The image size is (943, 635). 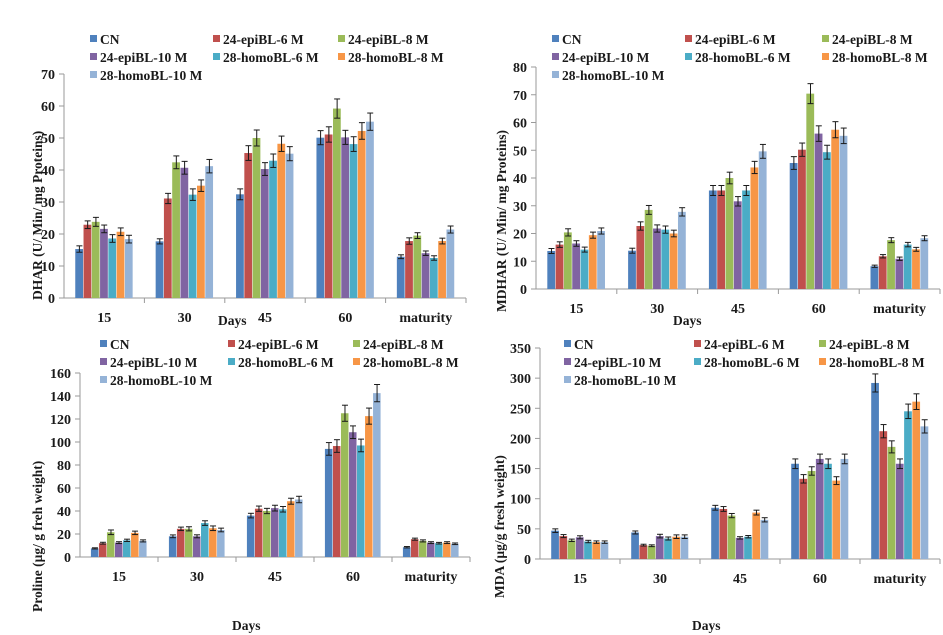 I want to click on y-tick-label: 40, so click(x=64, y=512).